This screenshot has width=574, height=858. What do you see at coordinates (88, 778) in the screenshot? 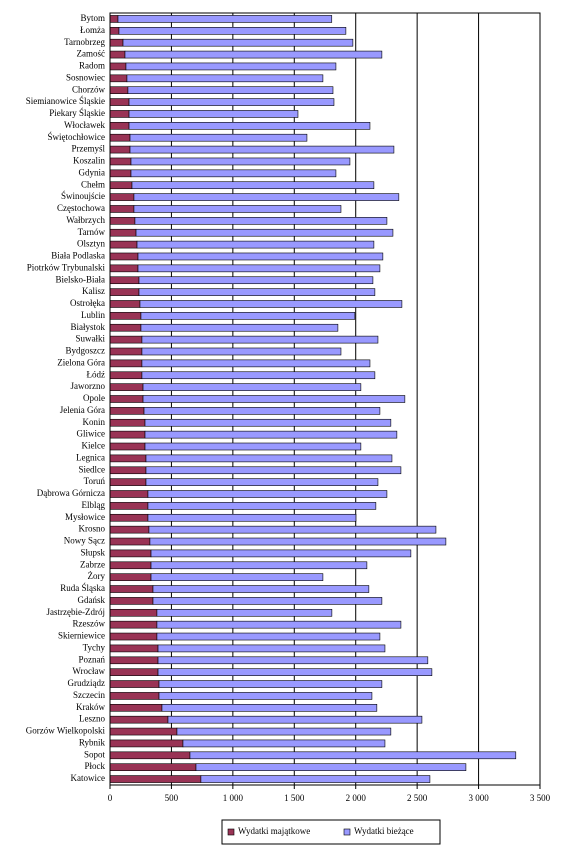
I see `y-tick-label: Katowice` at bounding box center [88, 778].